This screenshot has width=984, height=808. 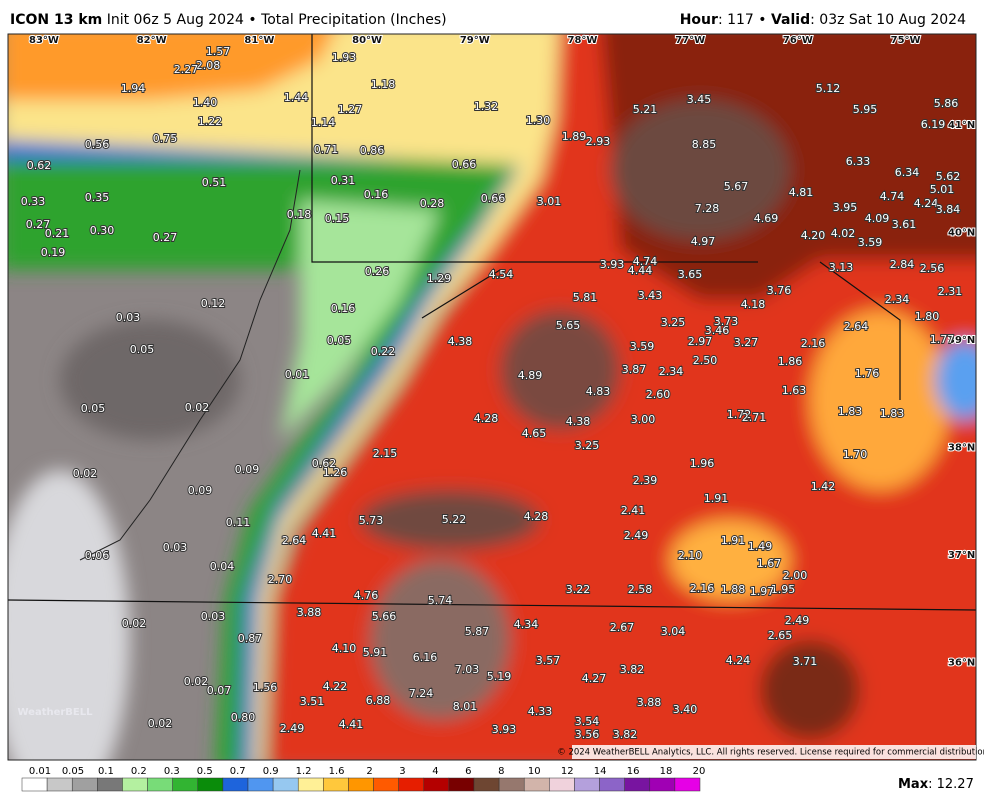 I want to click on precip-value: 0.16, so click(x=376, y=194).